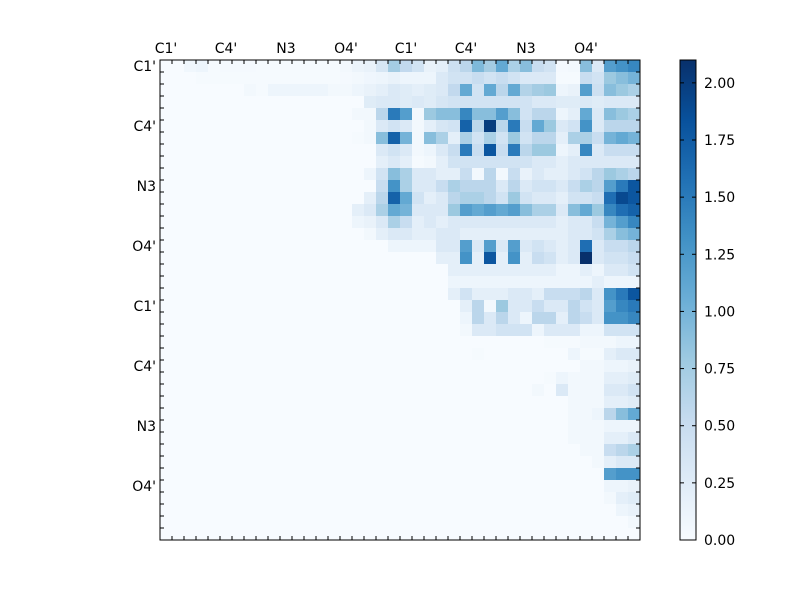 This screenshot has height=600, width=800. I want to click on colorbar-tick-label: 2.00, so click(719, 84).